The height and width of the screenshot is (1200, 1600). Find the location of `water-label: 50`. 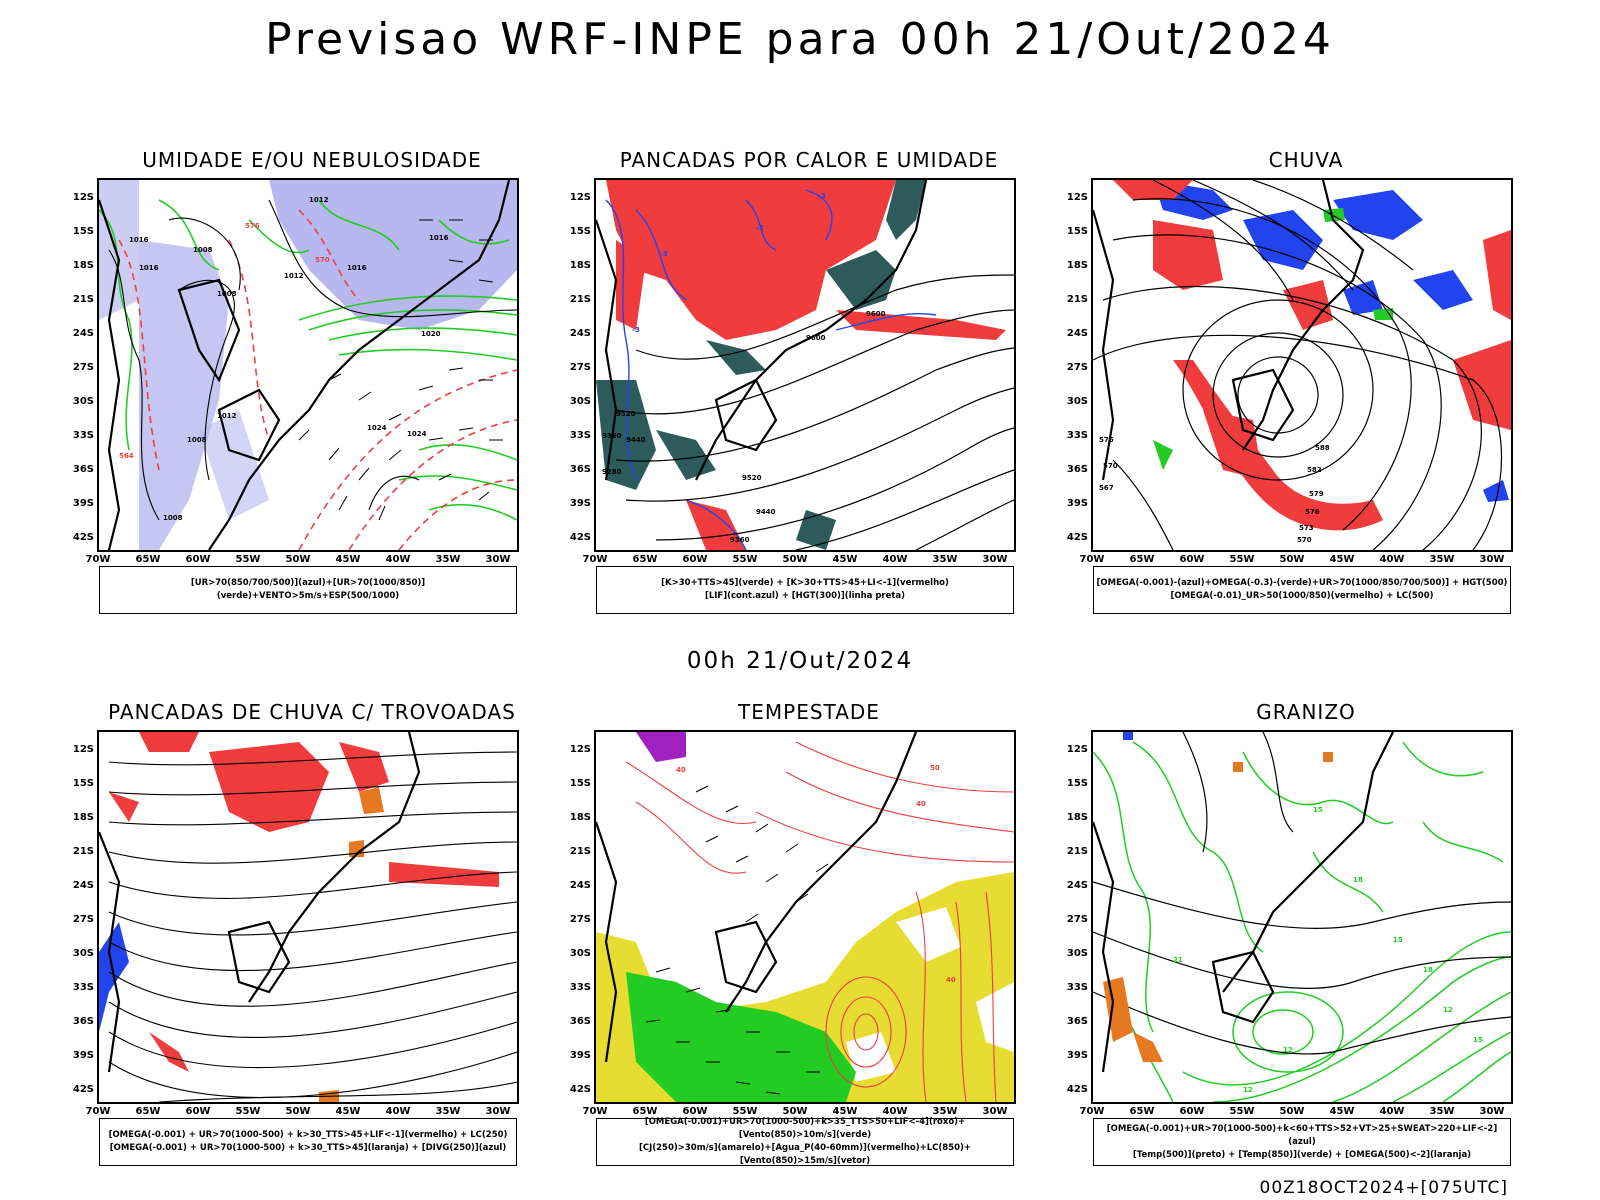

water-label: 50 is located at coordinates (935, 768).